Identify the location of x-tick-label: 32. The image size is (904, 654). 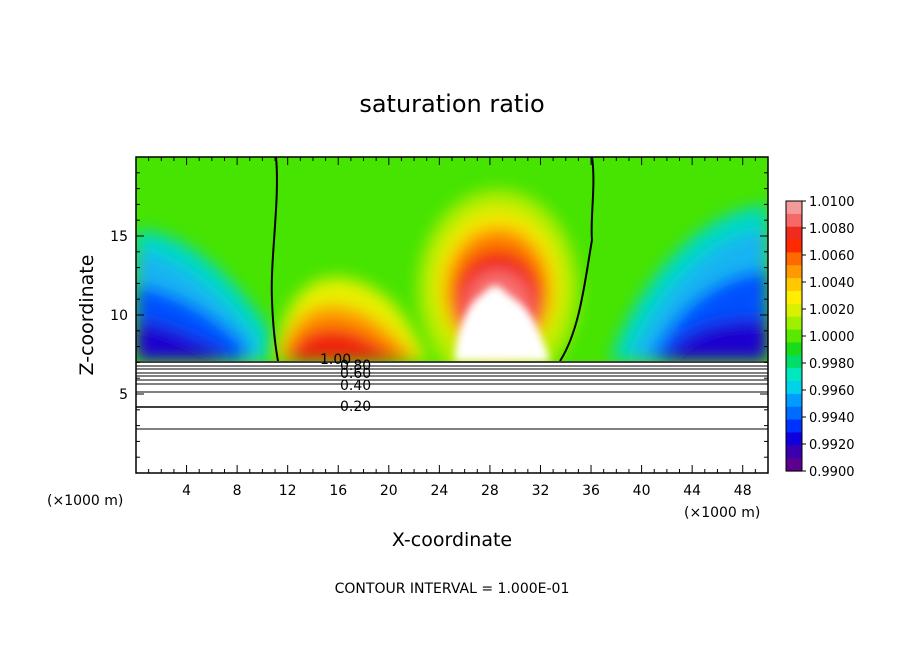
(541, 491).